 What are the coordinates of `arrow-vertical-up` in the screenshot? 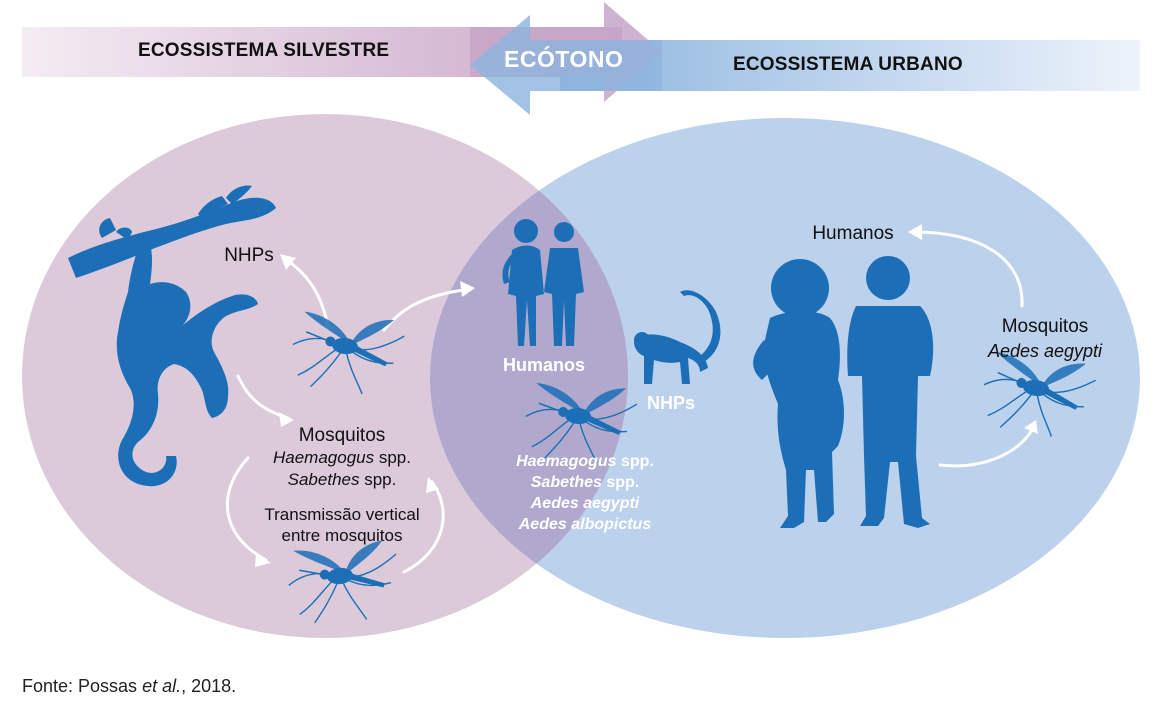 It's located at (423, 527).